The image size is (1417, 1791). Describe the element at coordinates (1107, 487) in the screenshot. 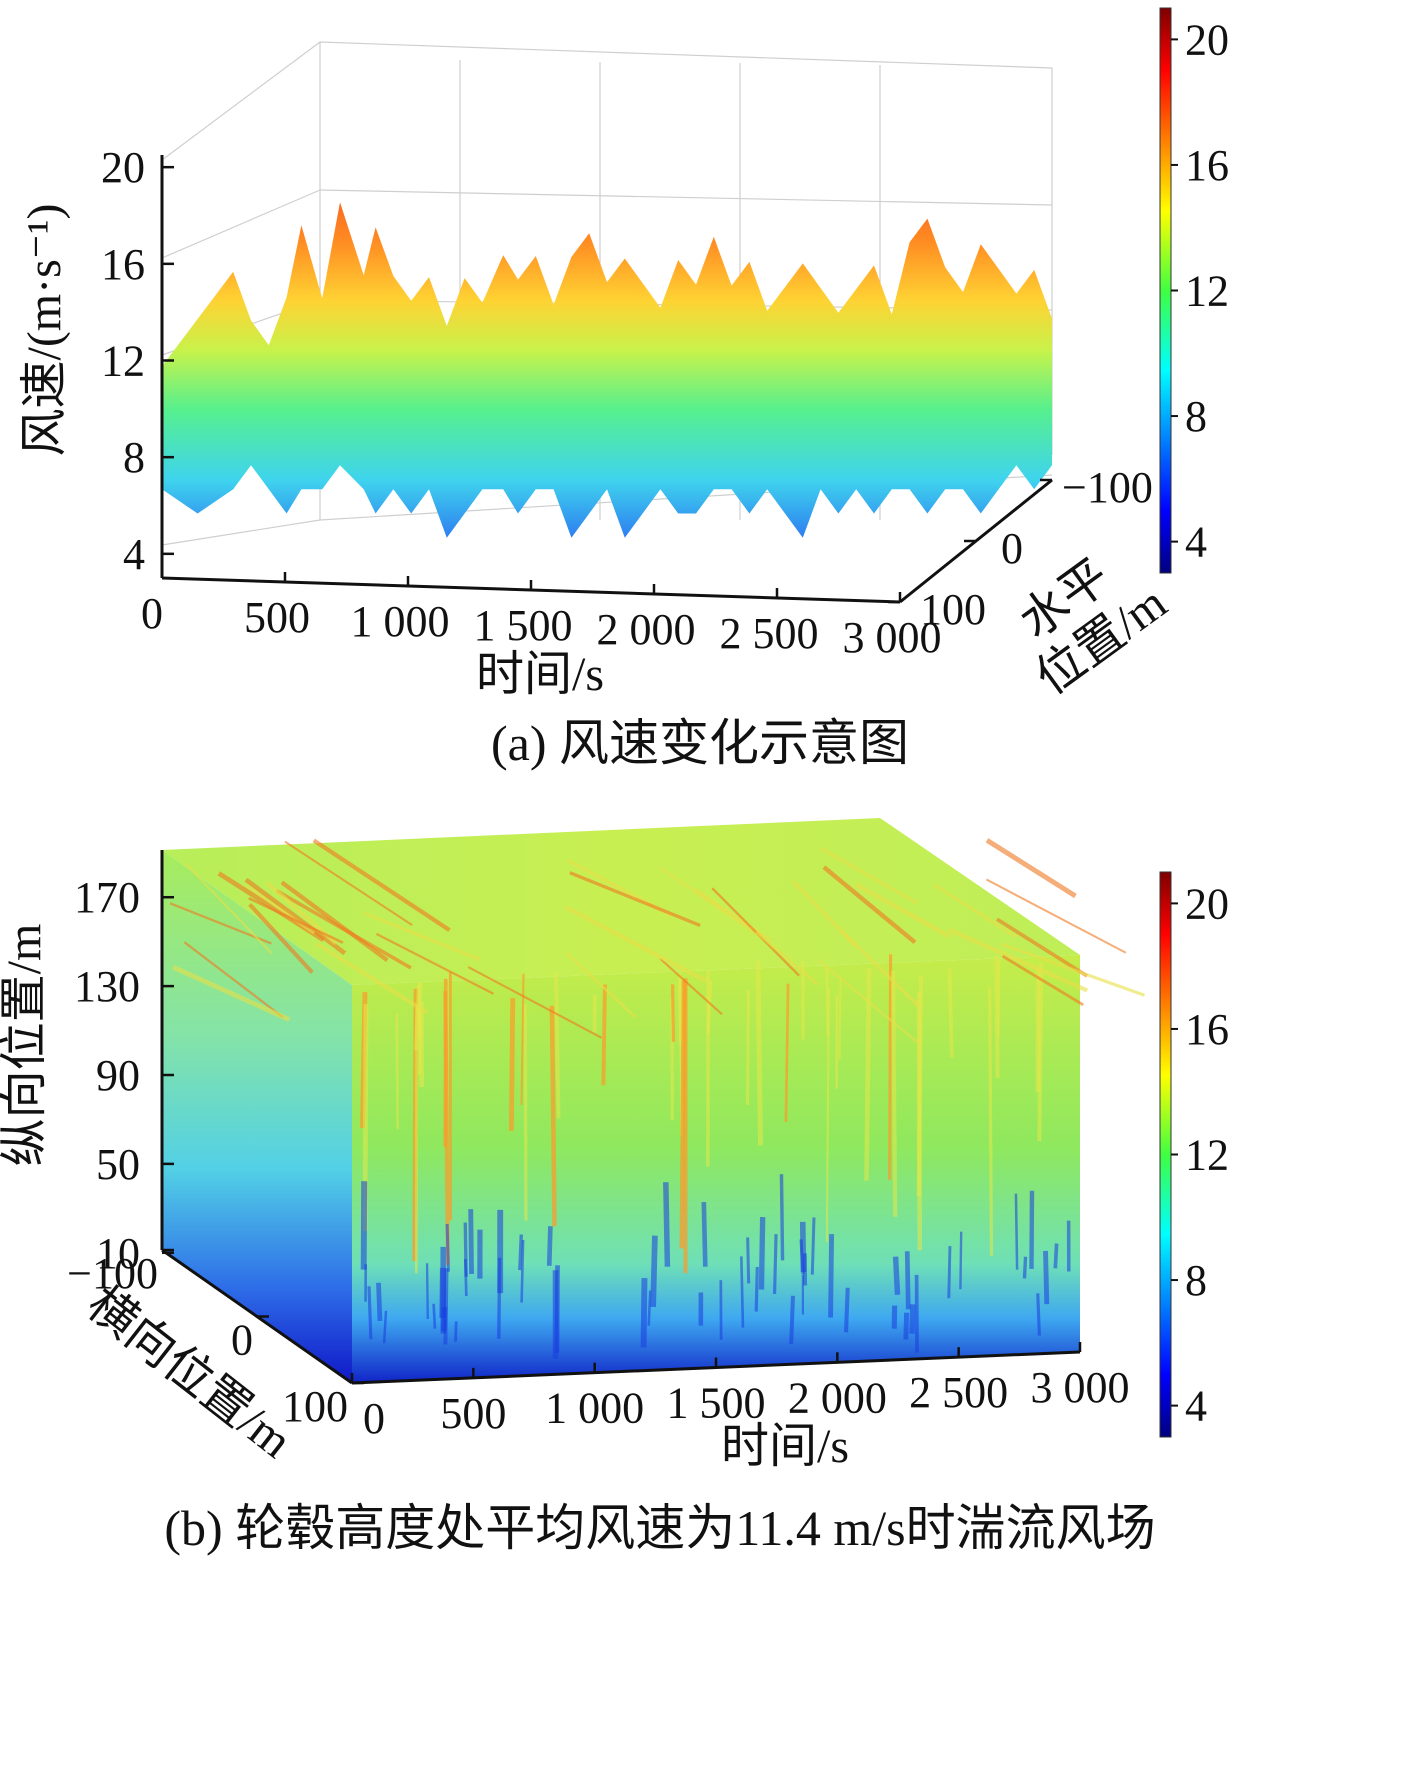

I see `chart-a-depth-tick-label: −100` at that location.